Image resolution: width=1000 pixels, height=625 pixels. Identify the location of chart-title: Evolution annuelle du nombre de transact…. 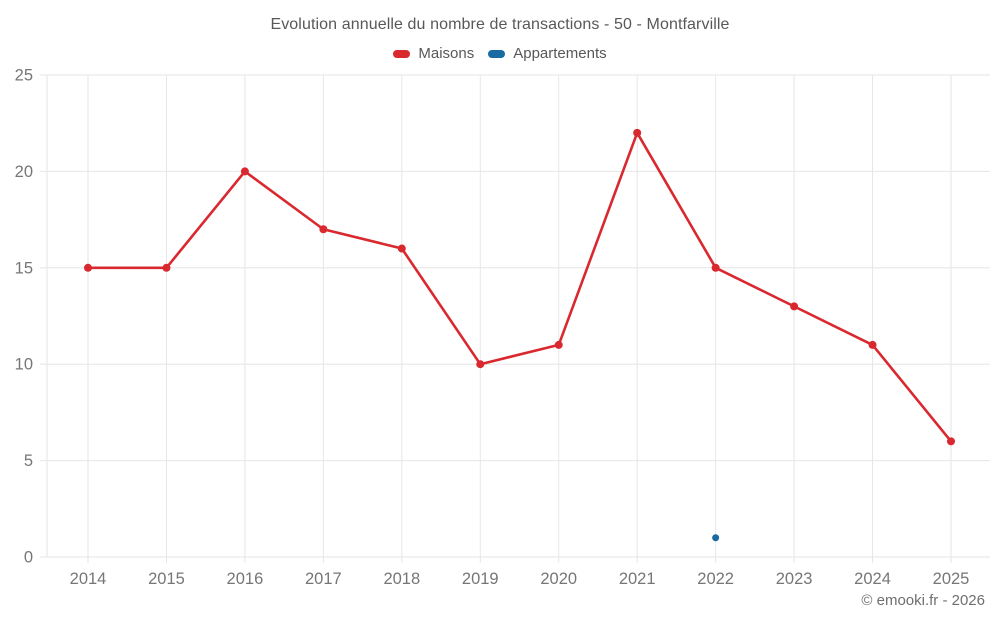
(500, 24).